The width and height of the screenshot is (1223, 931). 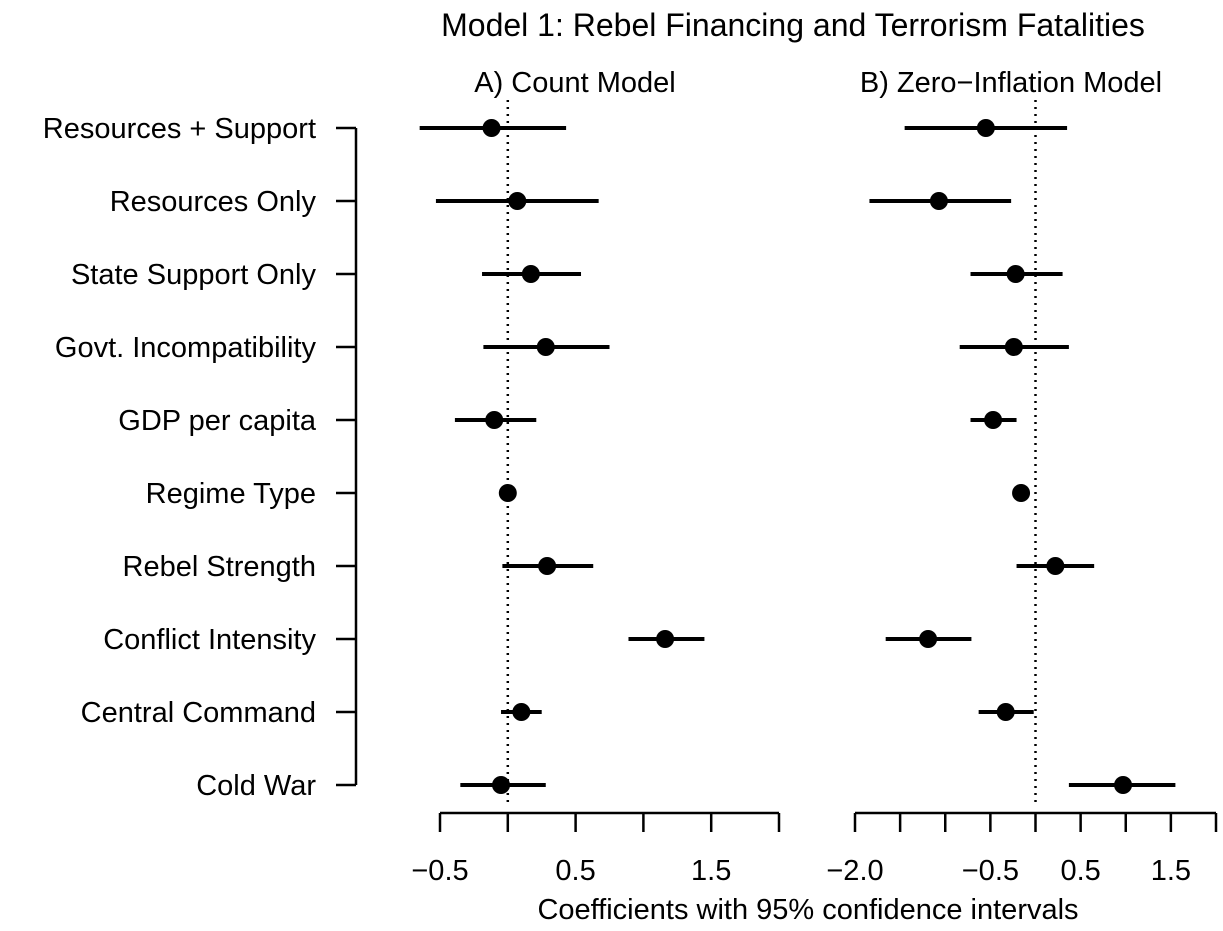 I want to click on y-tick-label: Central Command, so click(x=198, y=713).